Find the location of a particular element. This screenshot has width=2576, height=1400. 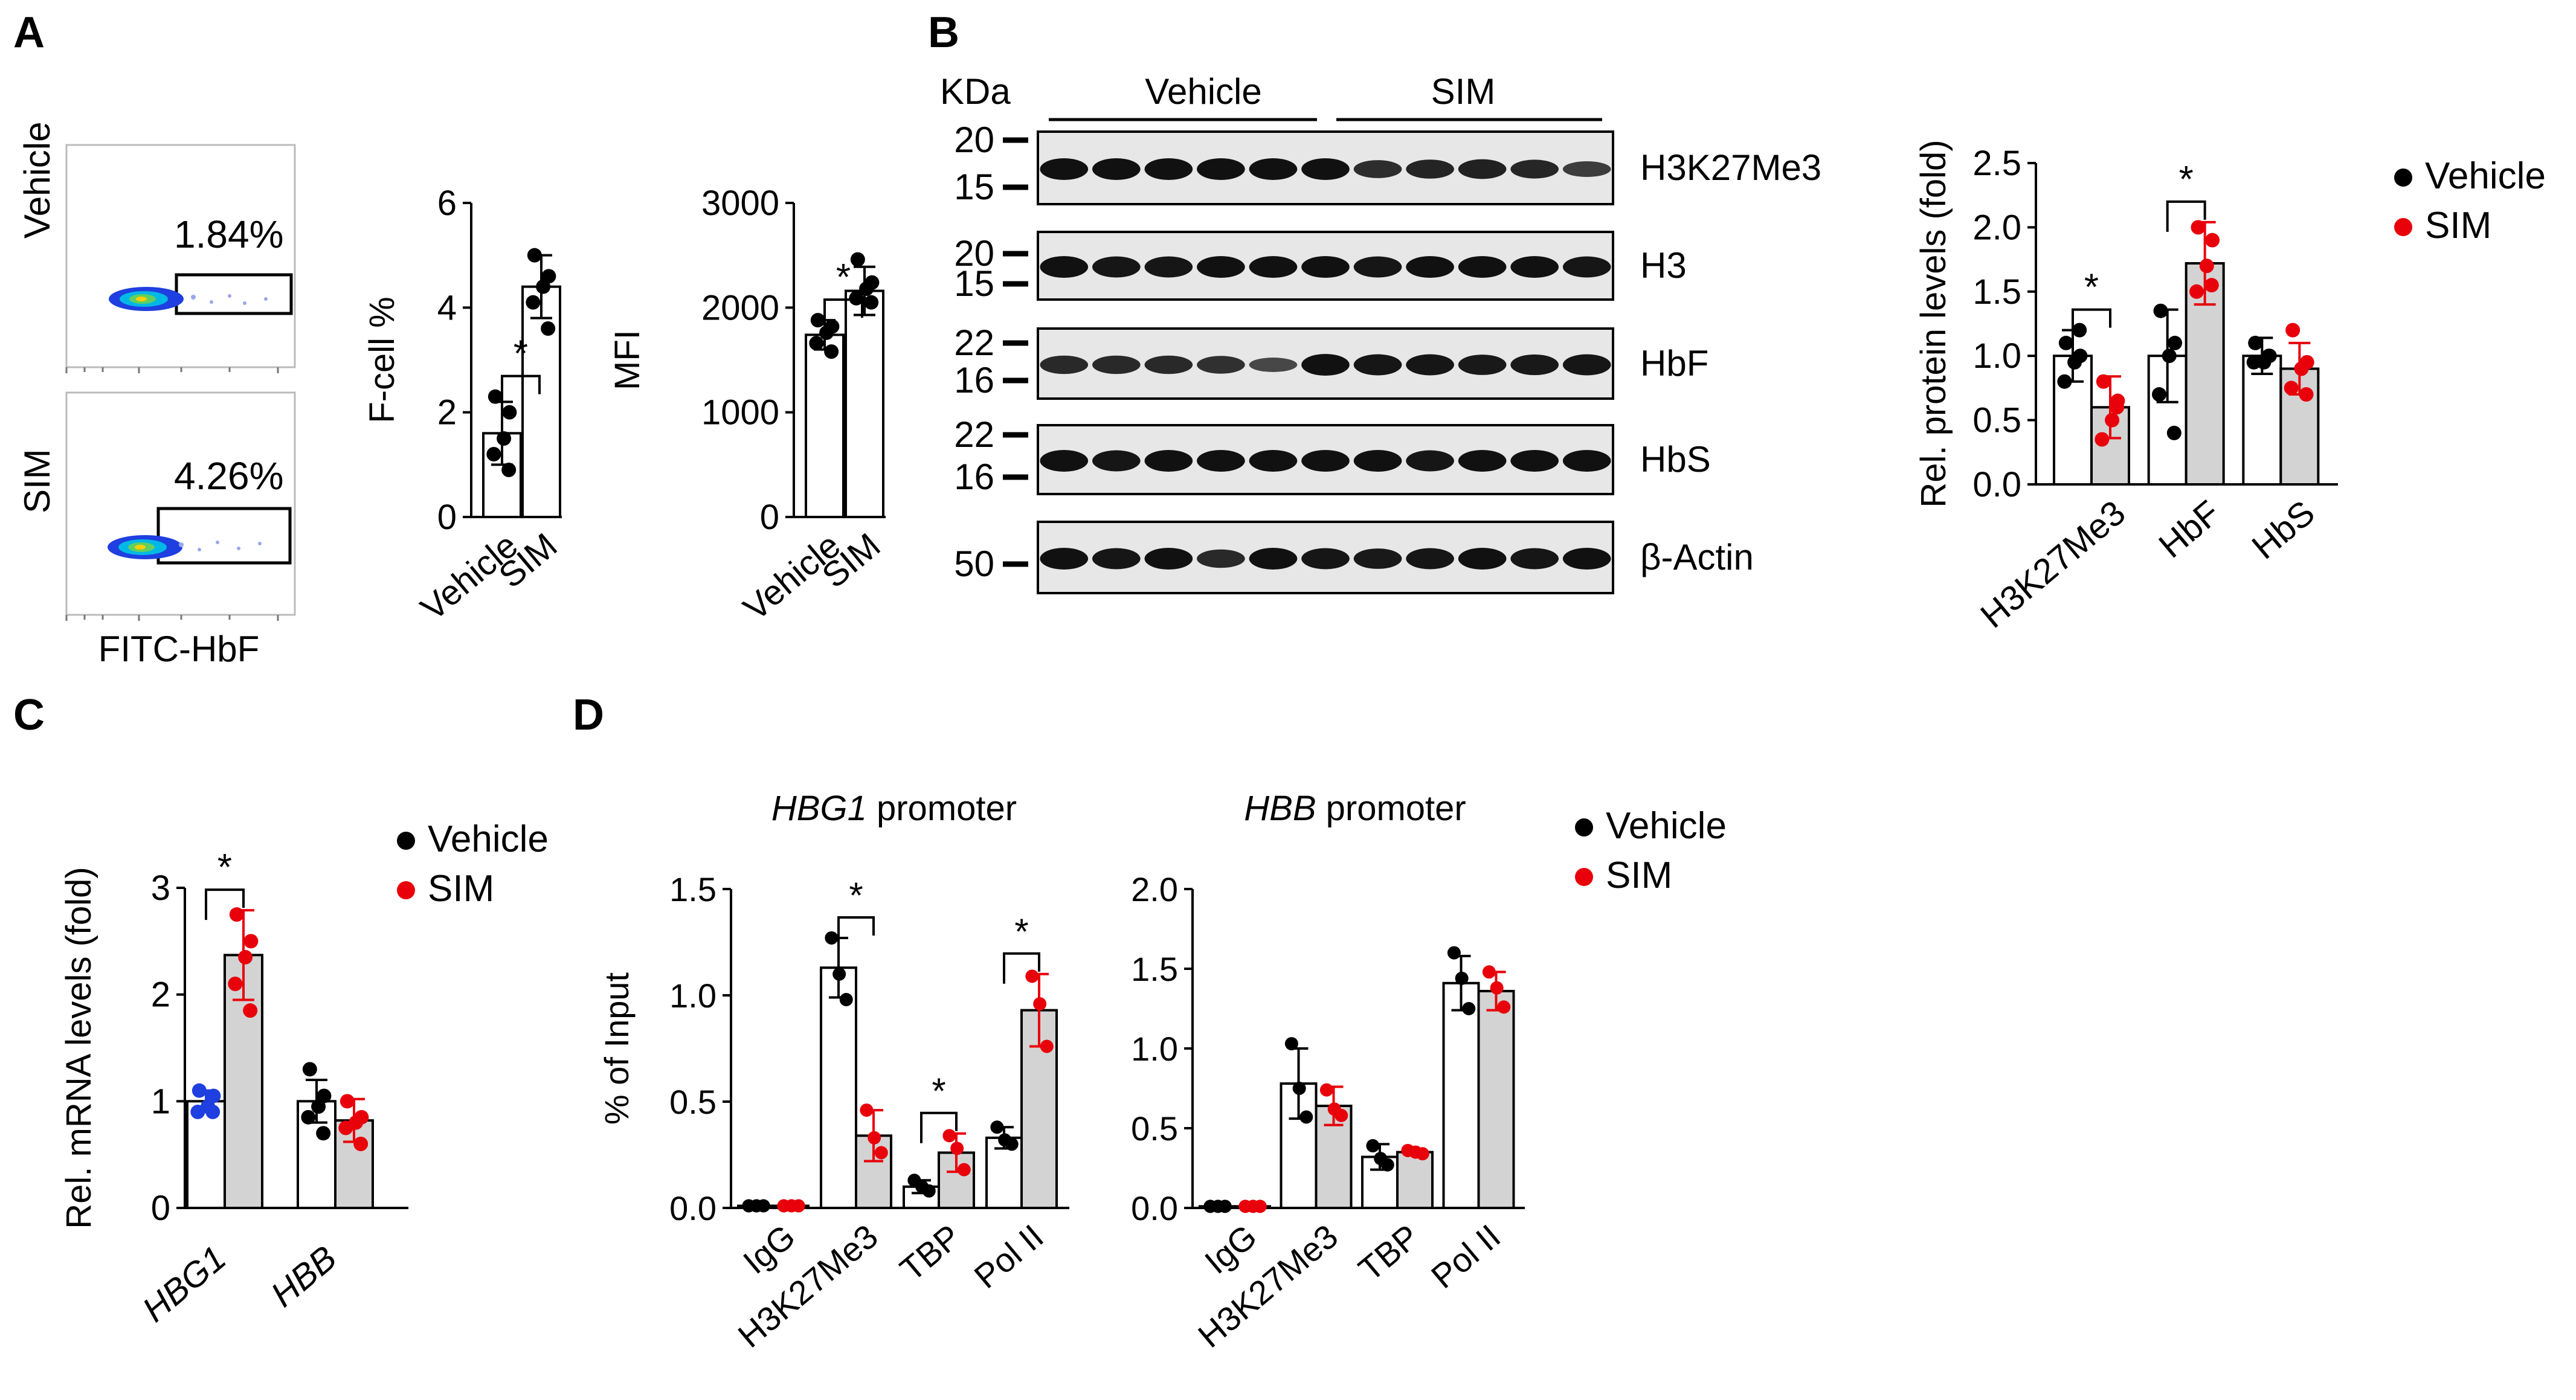

category-label: Pol II is located at coordinates (1466, 1256).